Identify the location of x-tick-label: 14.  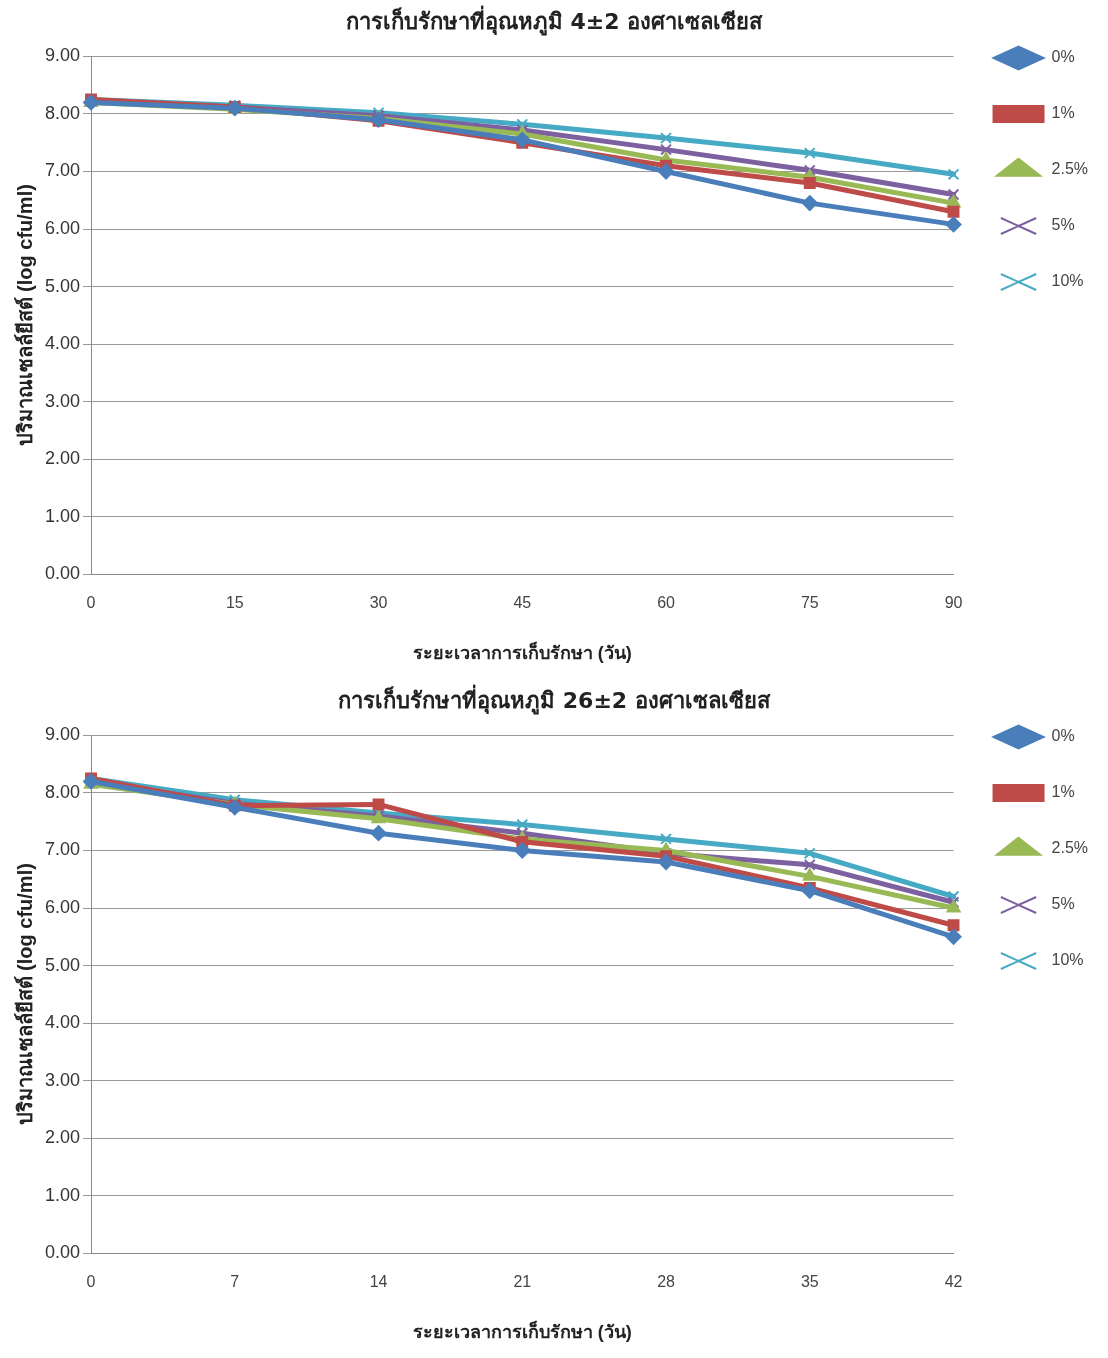
(378, 1282).